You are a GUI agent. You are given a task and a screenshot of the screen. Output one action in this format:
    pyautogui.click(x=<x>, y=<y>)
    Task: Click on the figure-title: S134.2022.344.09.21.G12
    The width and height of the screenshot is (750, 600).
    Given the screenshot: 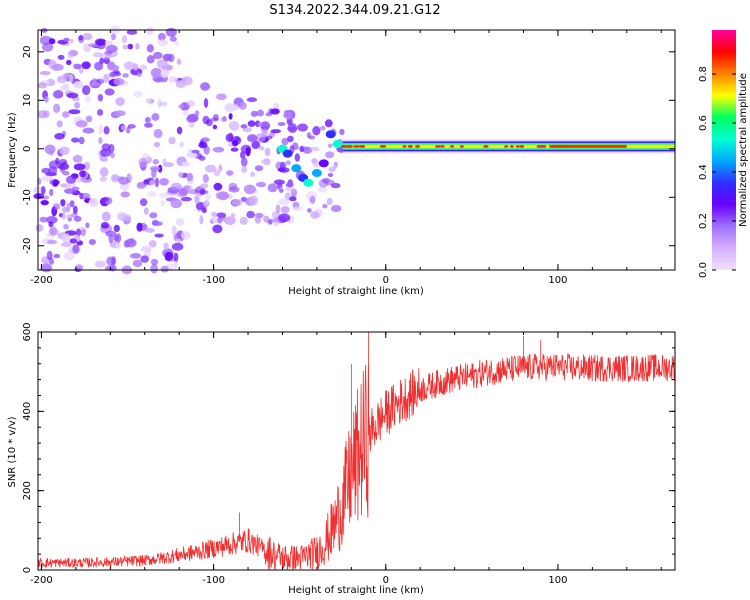 What is the action you would take?
    pyautogui.click(x=354, y=10)
    